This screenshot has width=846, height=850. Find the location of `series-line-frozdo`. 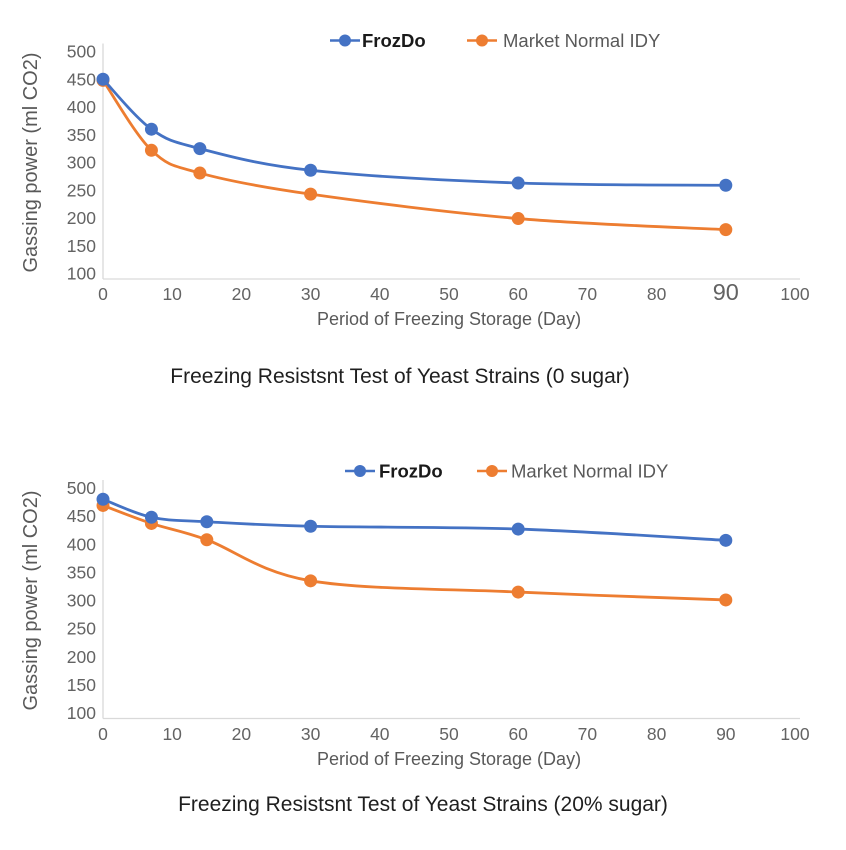

series-line-frozdo is located at coordinates (414, 519).